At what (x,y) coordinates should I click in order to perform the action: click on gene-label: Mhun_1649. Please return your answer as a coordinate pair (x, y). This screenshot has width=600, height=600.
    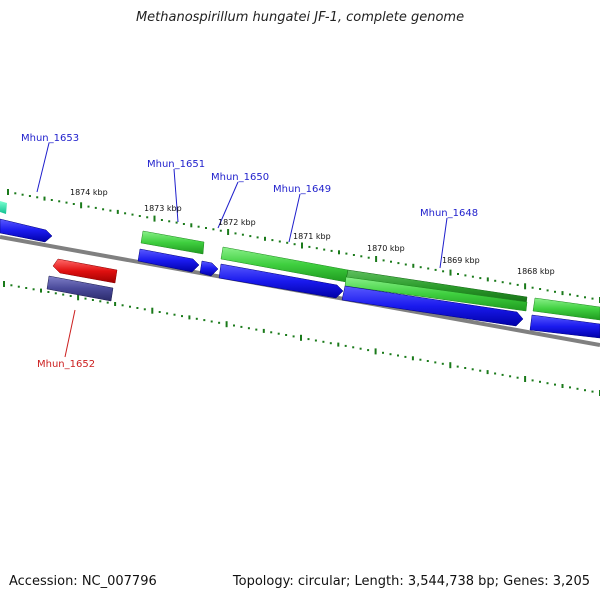
    Looking at the image, I should click on (302, 189).